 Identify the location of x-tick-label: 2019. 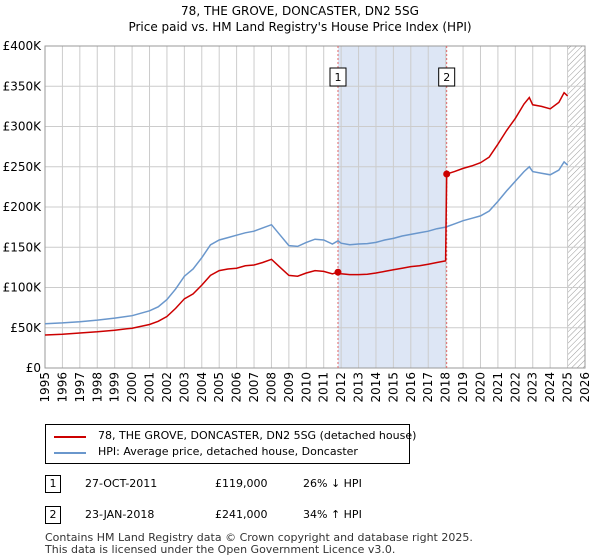
(463, 387).